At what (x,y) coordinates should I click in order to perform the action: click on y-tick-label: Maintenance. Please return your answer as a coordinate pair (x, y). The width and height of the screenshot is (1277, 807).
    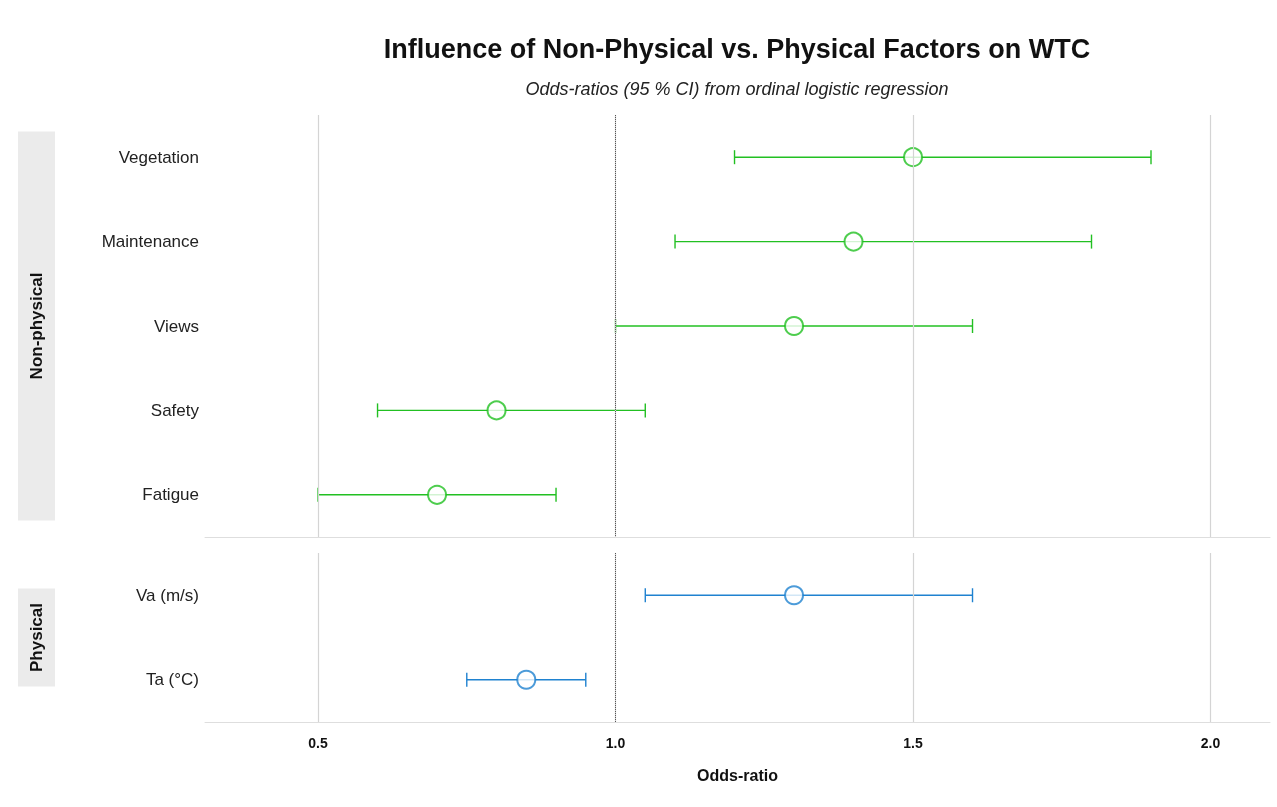
    Looking at the image, I should click on (150, 242).